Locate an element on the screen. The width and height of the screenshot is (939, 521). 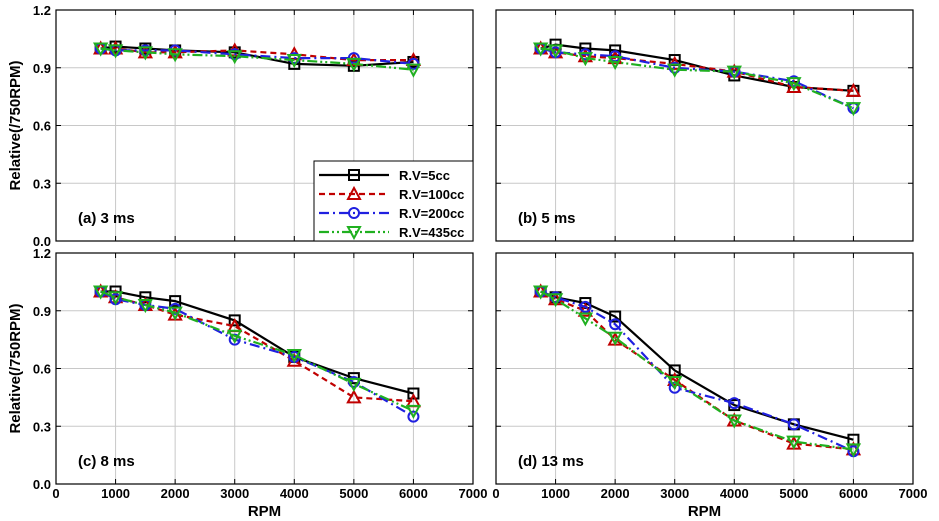
legend-entry: R.V=200cc is located at coordinates (391, 213).